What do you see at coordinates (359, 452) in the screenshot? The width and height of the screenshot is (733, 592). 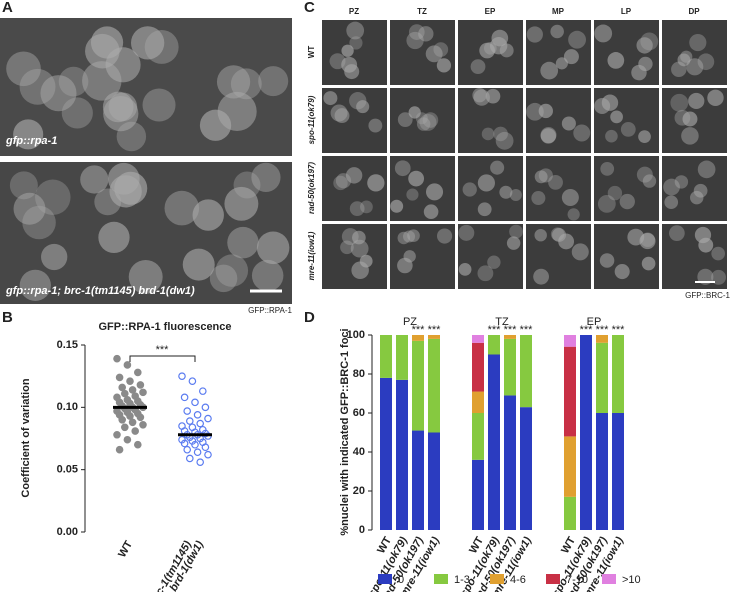 I see `y-tick-label: 40` at bounding box center [359, 452].